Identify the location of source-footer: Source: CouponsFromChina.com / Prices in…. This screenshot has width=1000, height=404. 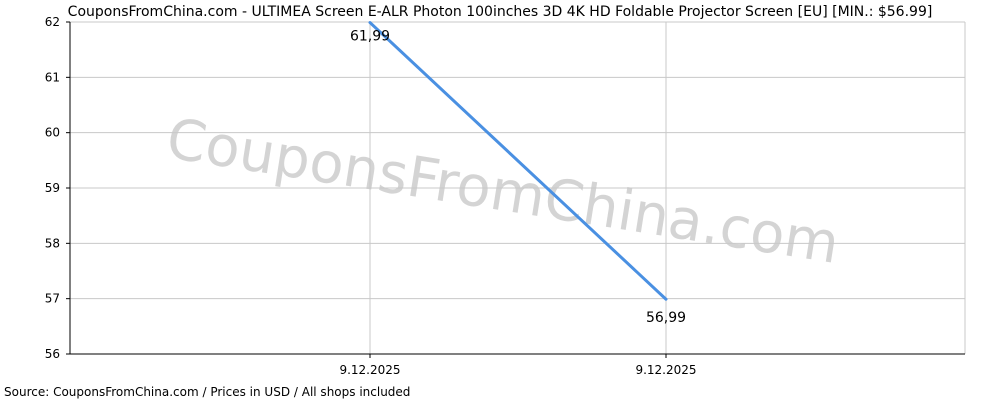
(207, 392).